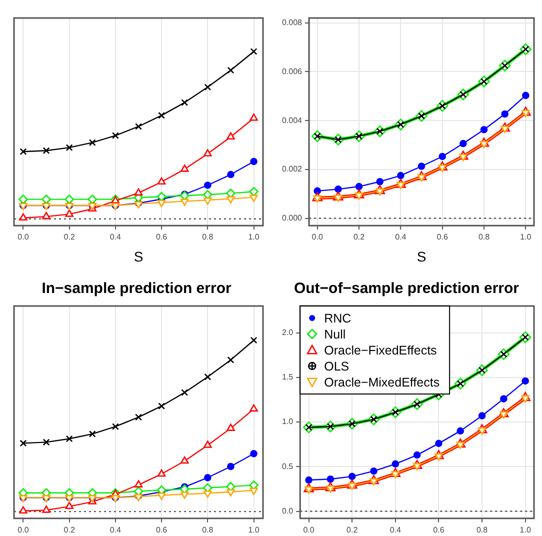 This screenshot has width=542, height=536. I want to click on y-tick-label: 0.006, so click(292, 71).